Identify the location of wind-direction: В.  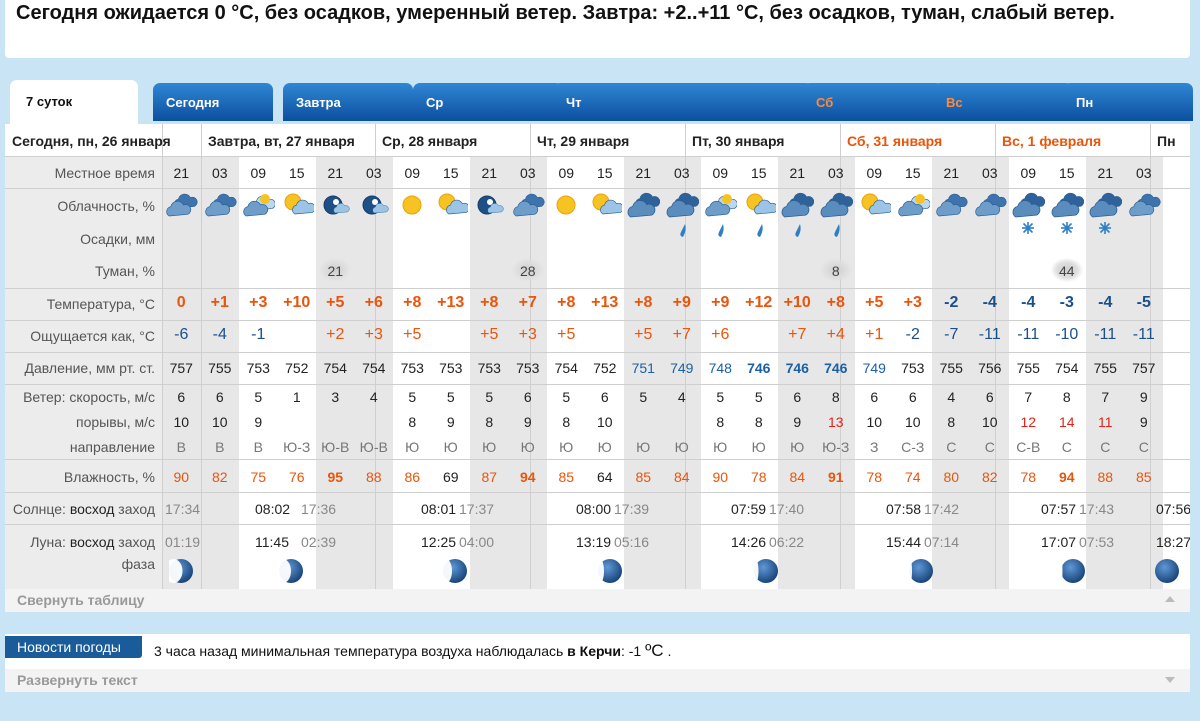
(181, 447).